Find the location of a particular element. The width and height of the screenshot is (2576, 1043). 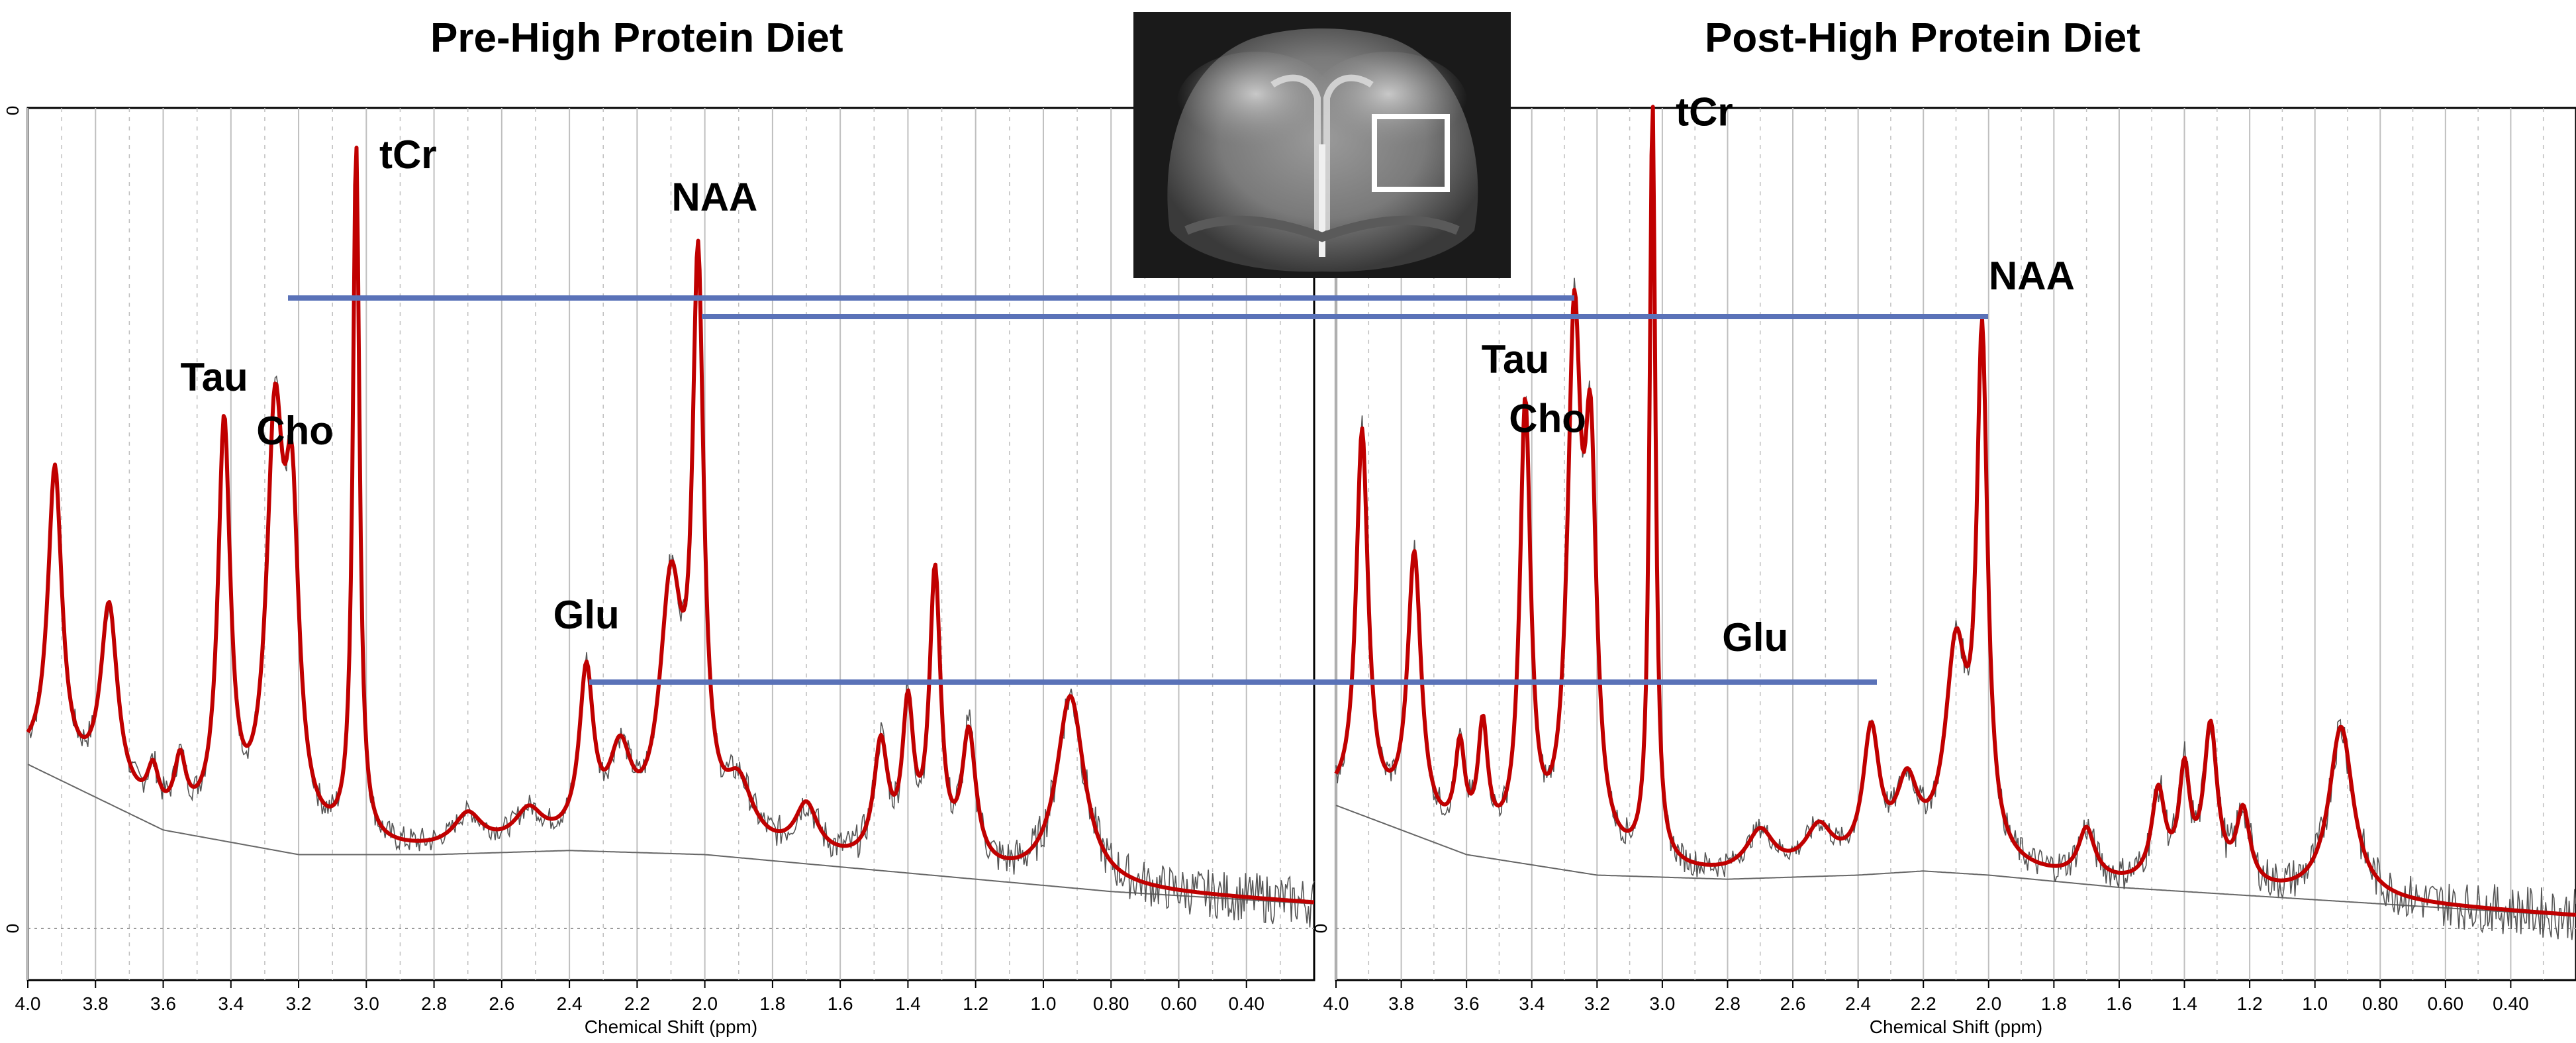

title-post-diet: Post-High Protein Diet is located at coordinates (1922, 38).